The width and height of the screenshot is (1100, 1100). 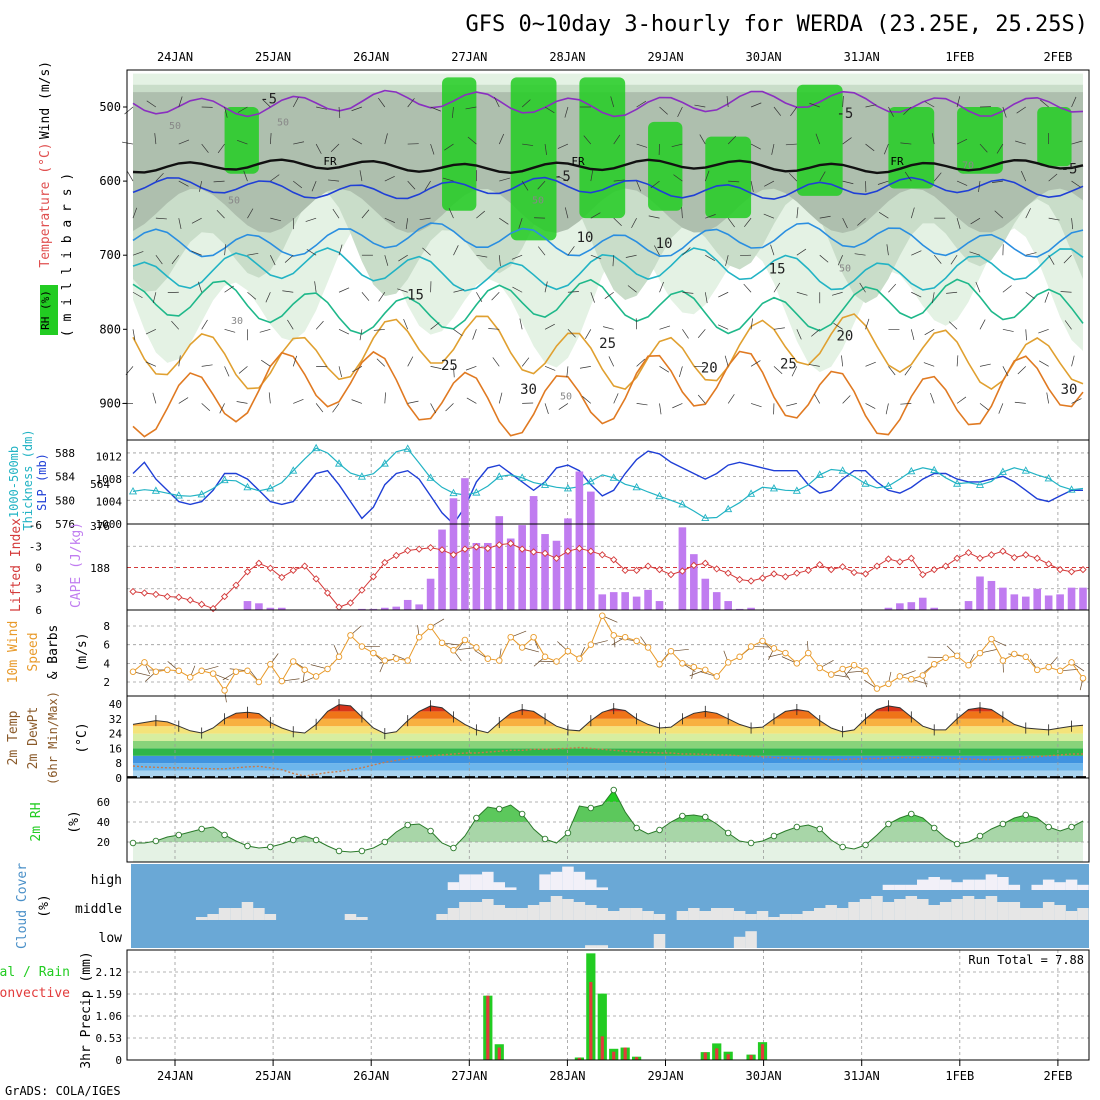 I want to click on thickness-tick-label: 584, so click(x=65, y=477).